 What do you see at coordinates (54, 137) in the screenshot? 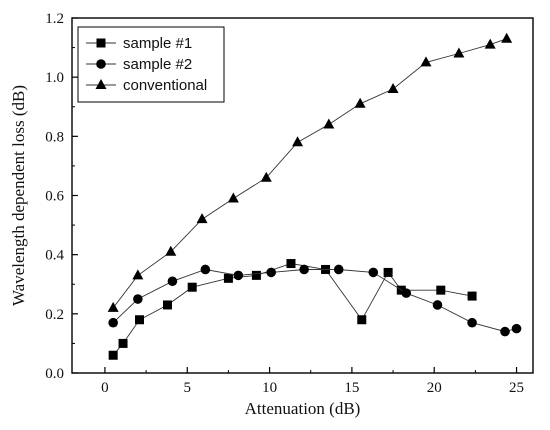
I see `y-tick-label: 0.8` at bounding box center [54, 137].